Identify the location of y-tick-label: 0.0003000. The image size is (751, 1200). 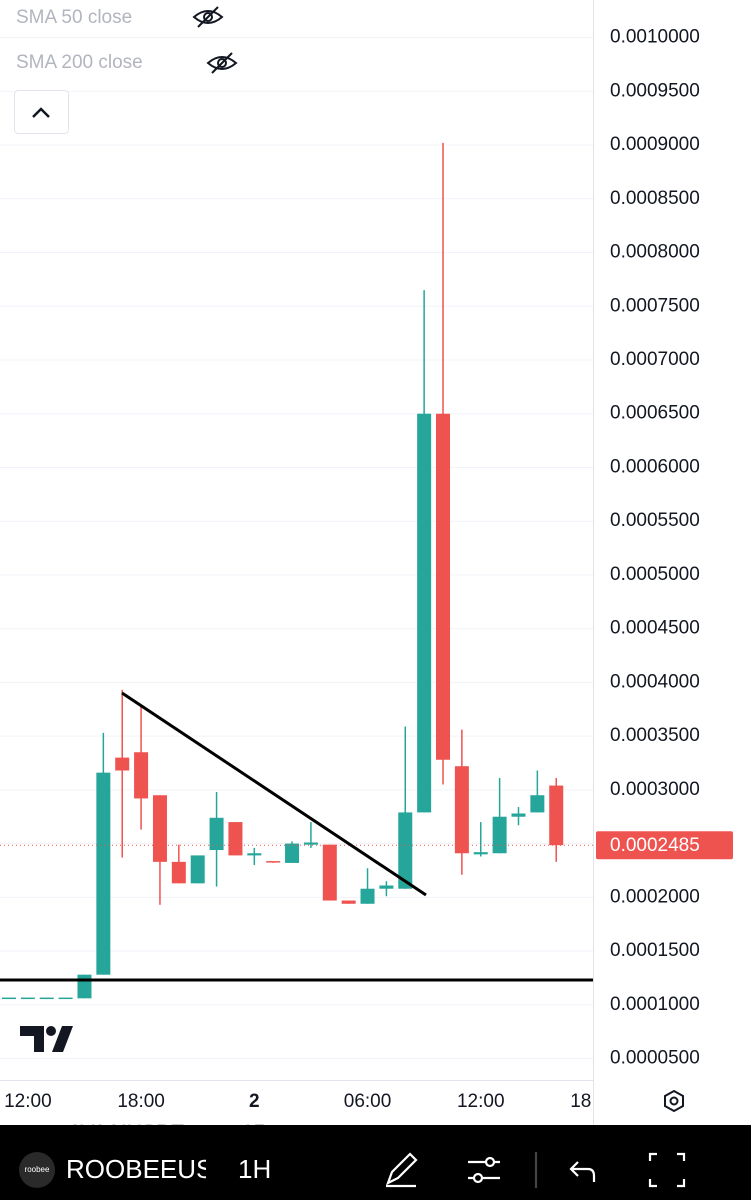
(655, 789).